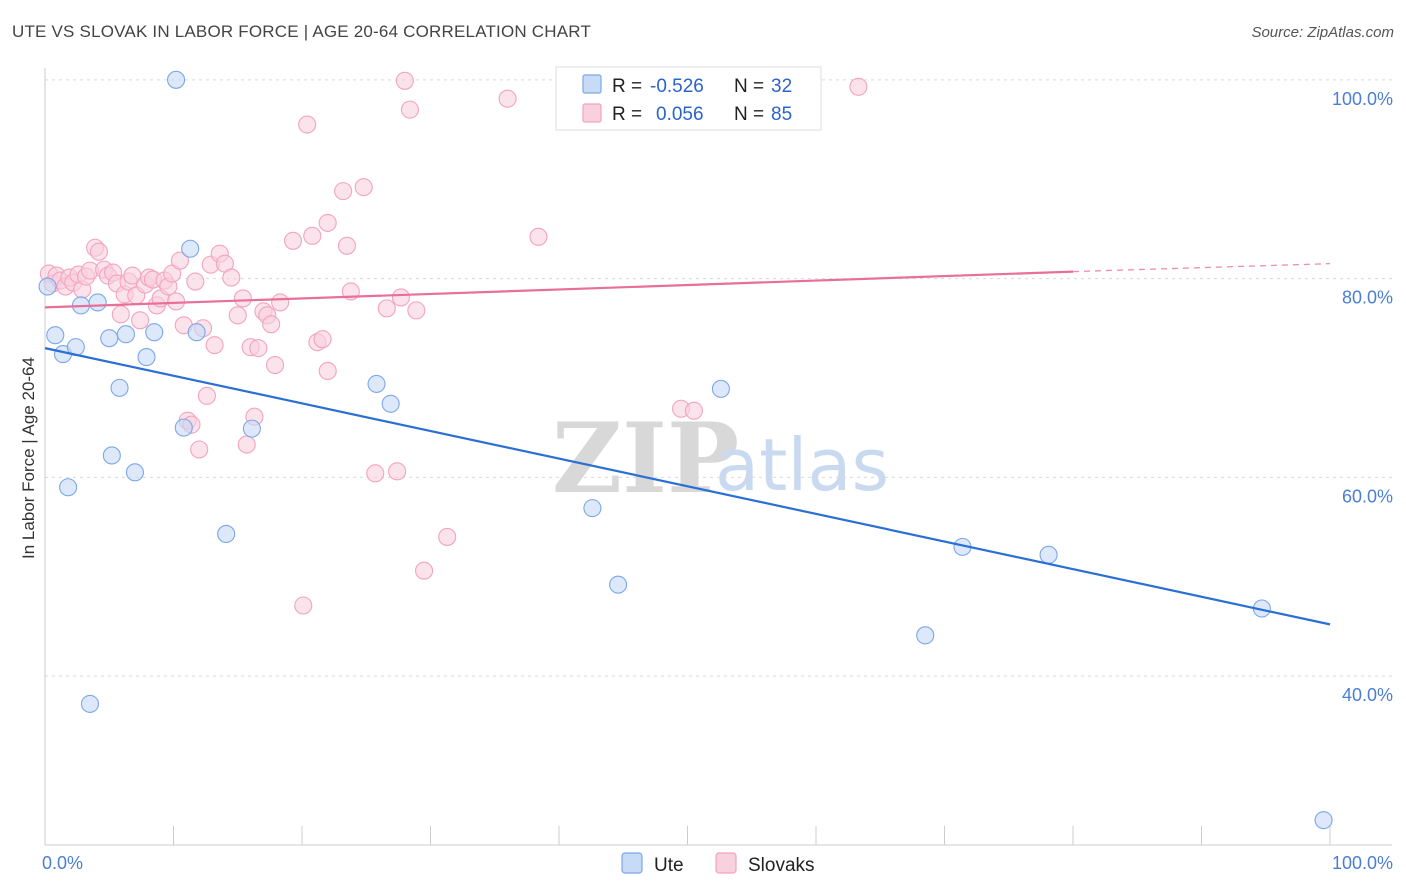 The image size is (1406, 892). I want to click on y-tick-labels: 100.0% 80.0% 60.0% 40.0%, so click(1362, 397).